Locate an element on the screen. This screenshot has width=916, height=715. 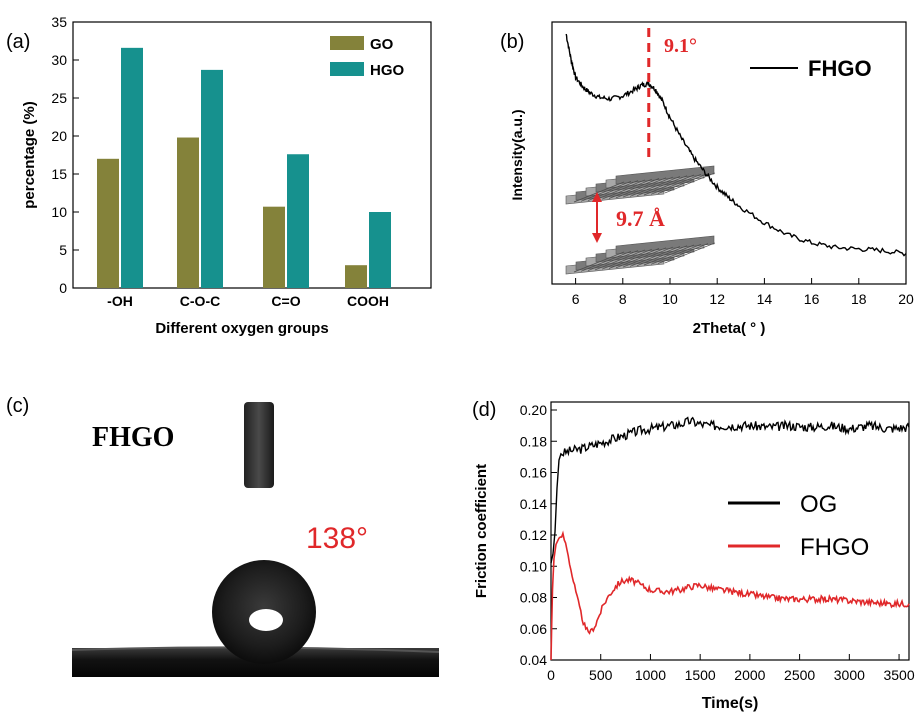
x-tick-label: -OH is located at coordinates (120, 301).